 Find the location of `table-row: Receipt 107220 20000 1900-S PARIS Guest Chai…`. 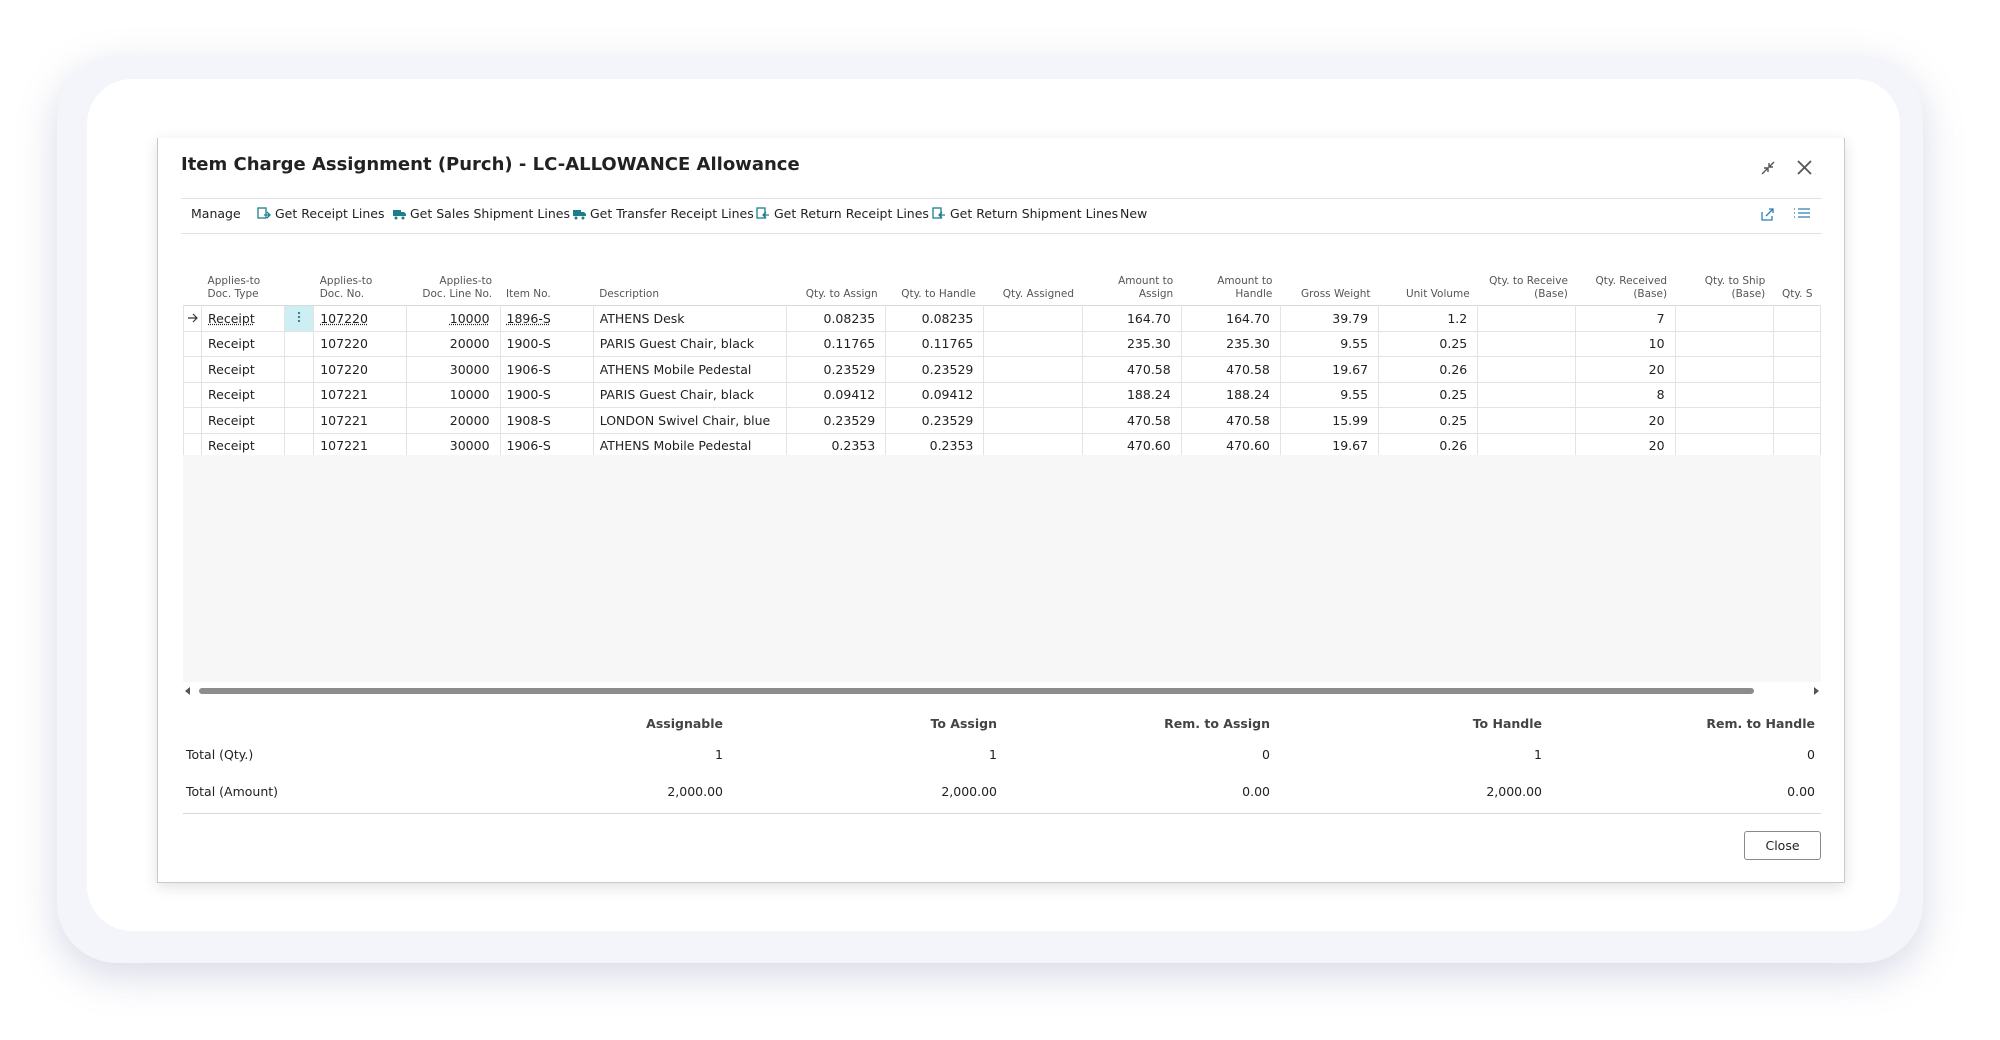

table-row: Receipt 107220 20000 1900-S PARIS Guest Chai… is located at coordinates (1002, 343).